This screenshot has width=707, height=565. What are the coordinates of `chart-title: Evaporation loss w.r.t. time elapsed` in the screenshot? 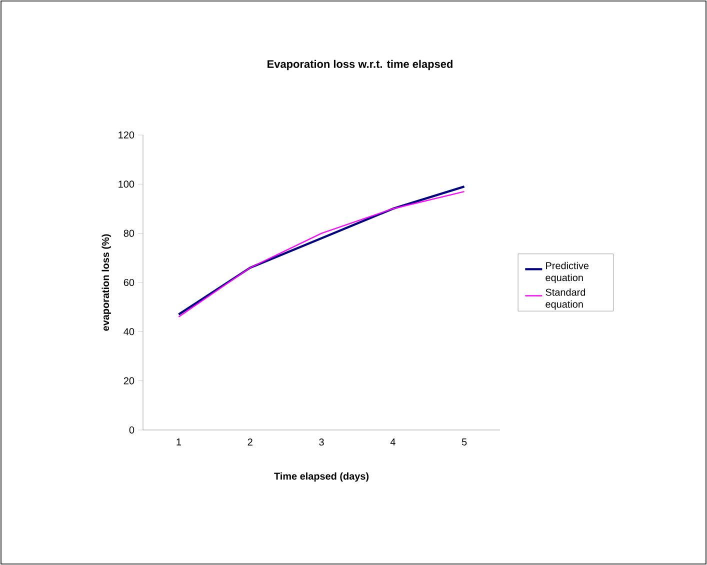 It's located at (360, 65).